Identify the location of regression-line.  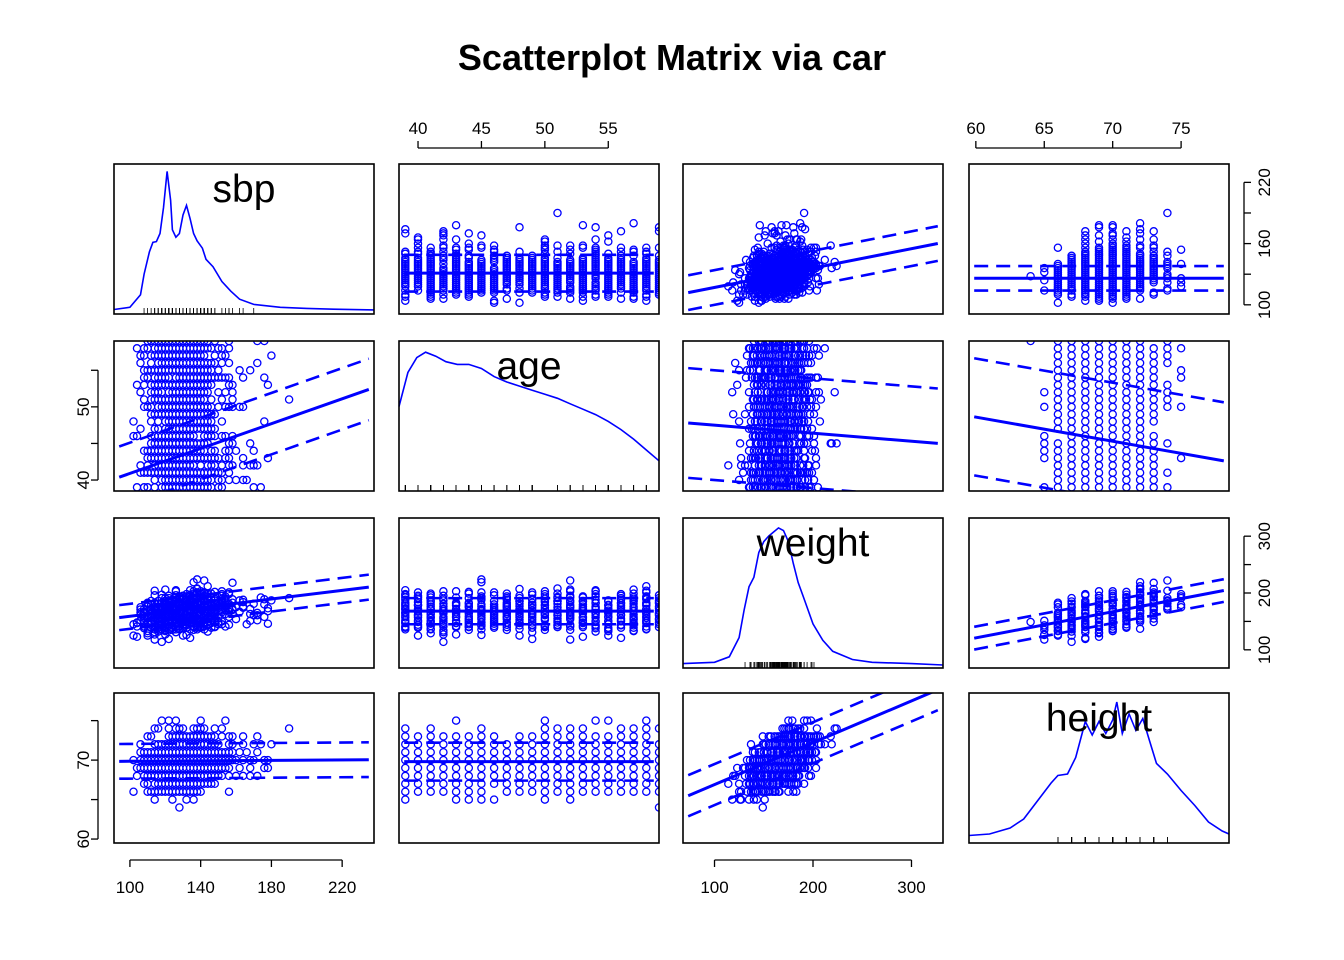
(244, 433).